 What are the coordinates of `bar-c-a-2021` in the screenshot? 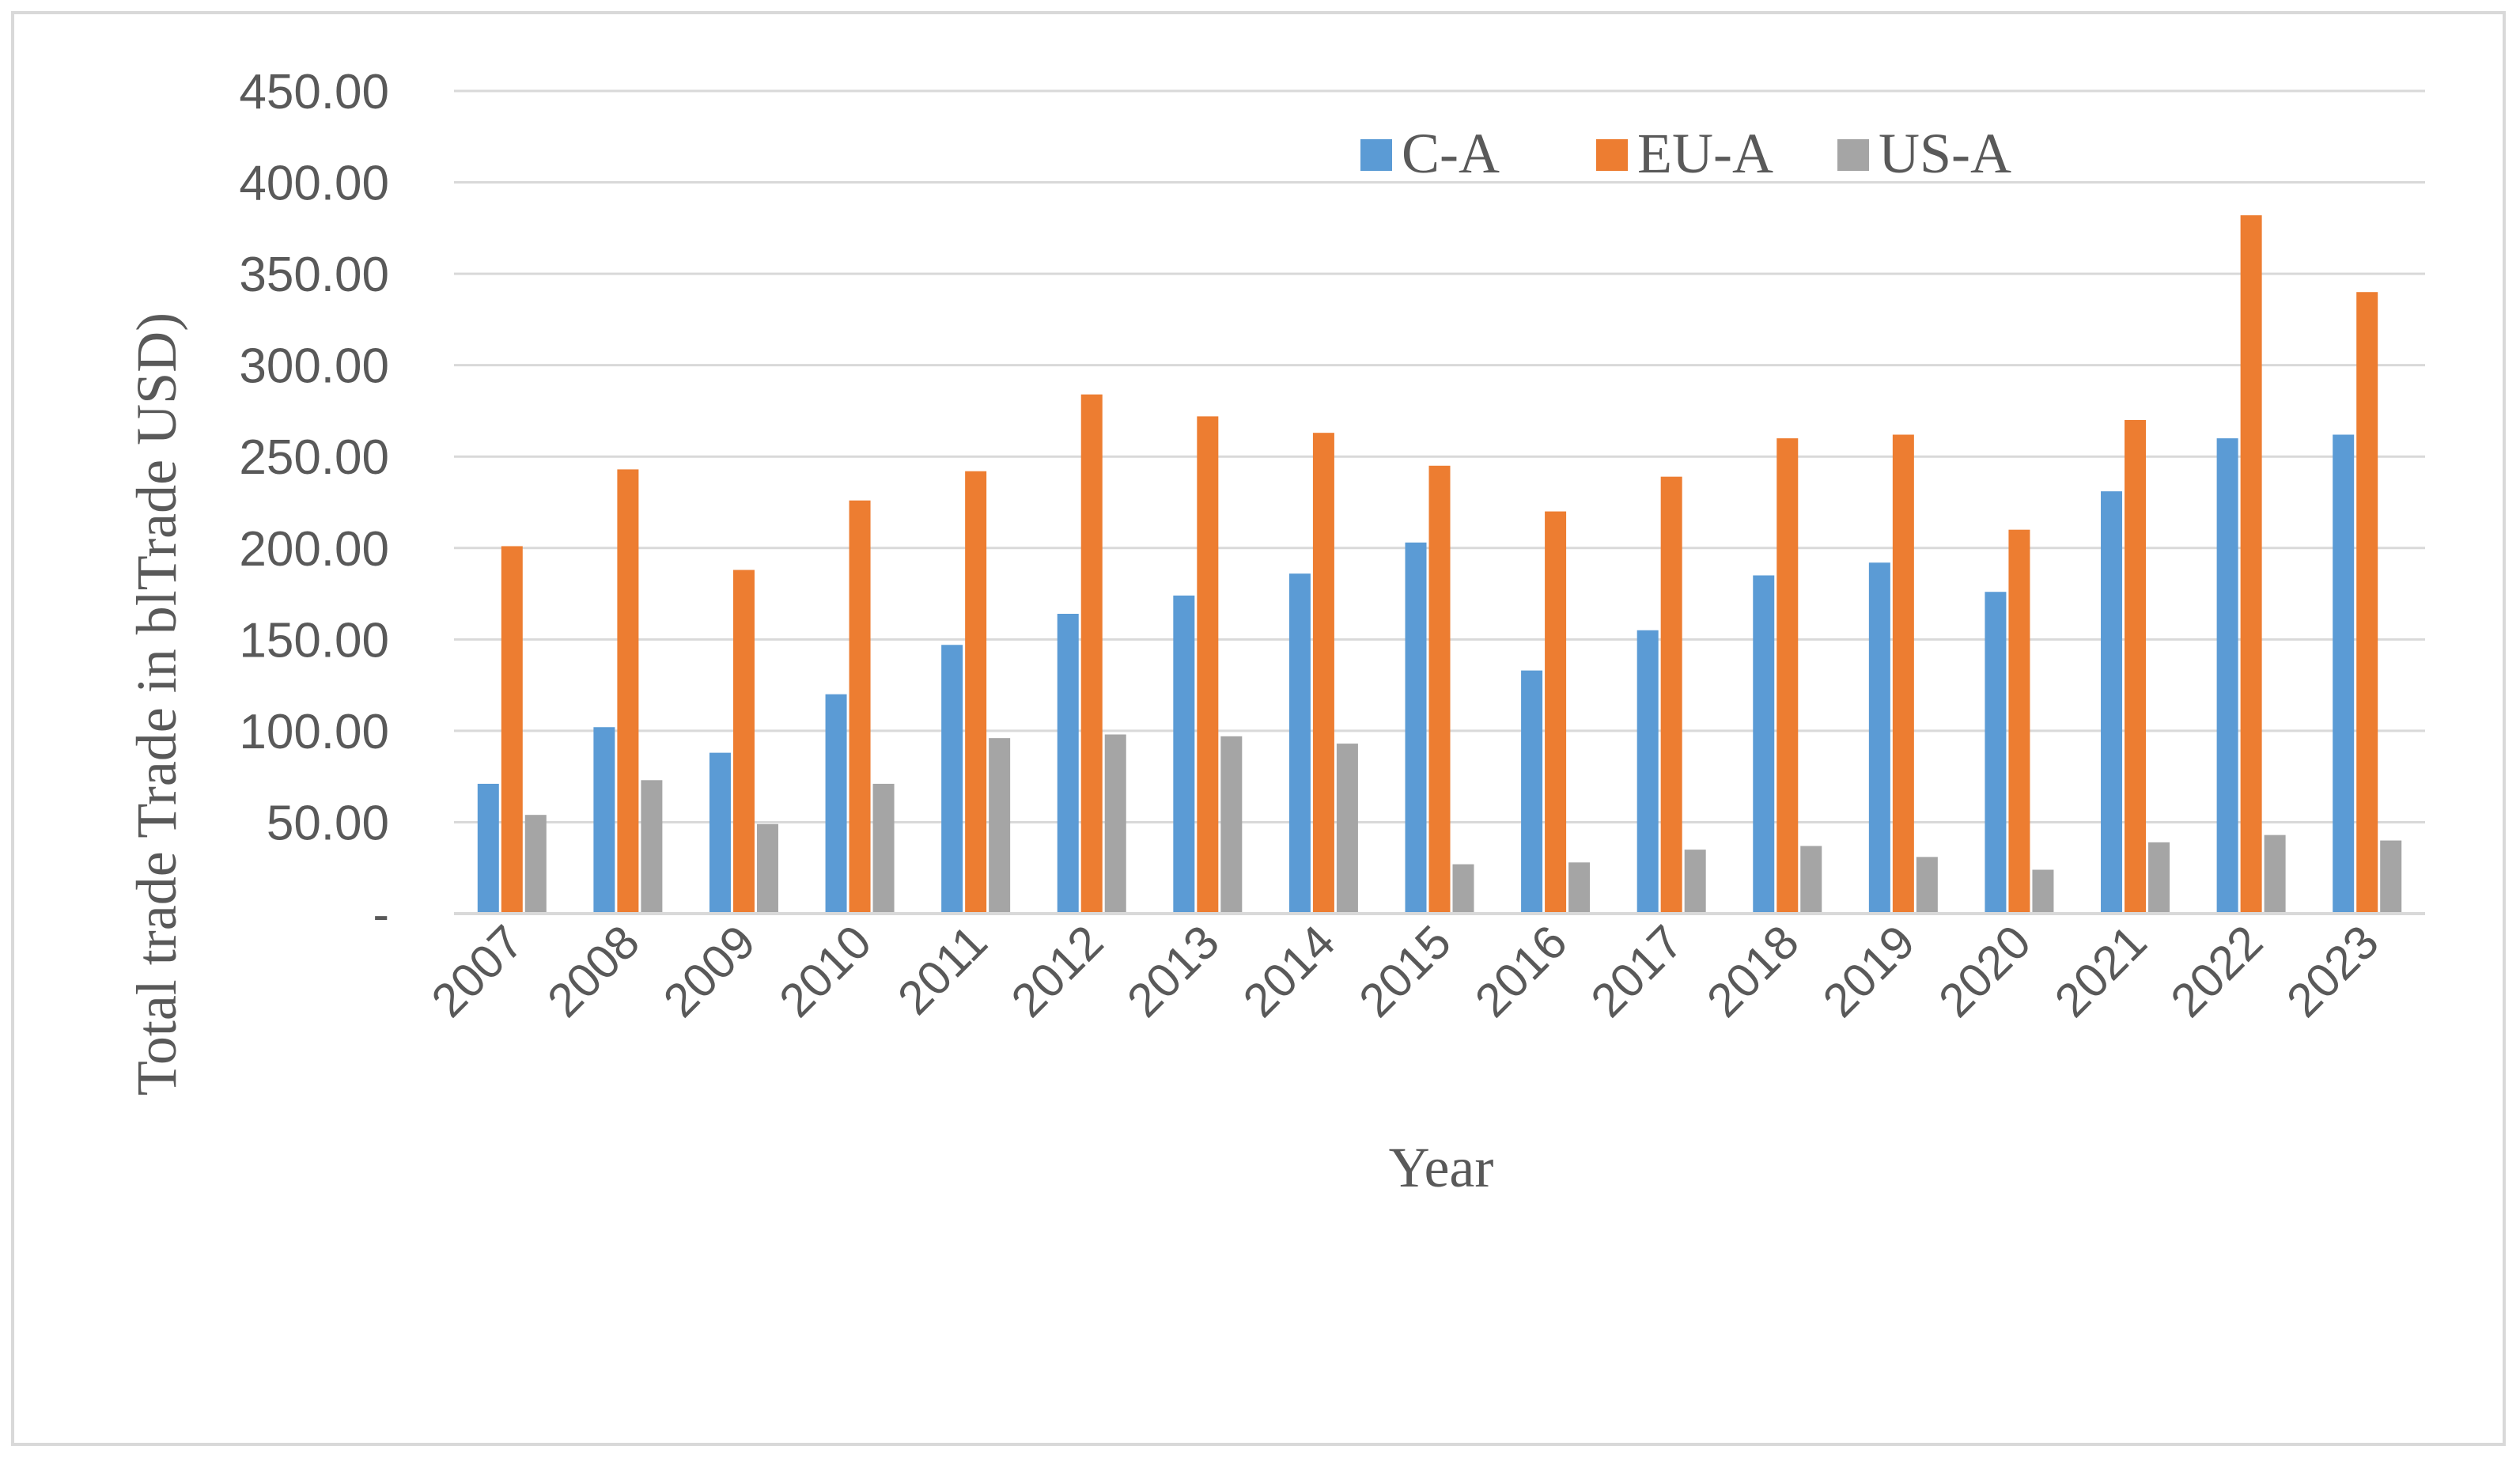 It's located at (2112, 702).